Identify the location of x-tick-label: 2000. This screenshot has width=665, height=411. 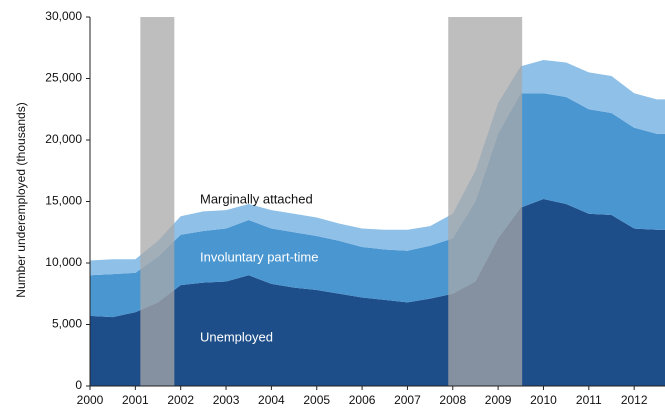
(90, 400).